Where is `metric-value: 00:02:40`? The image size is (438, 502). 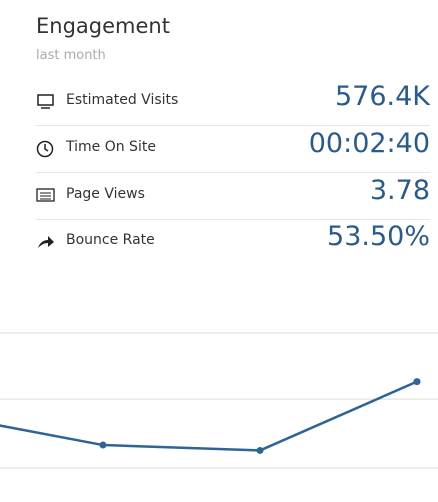
metric-value: 00:02:40 is located at coordinates (369, 143).